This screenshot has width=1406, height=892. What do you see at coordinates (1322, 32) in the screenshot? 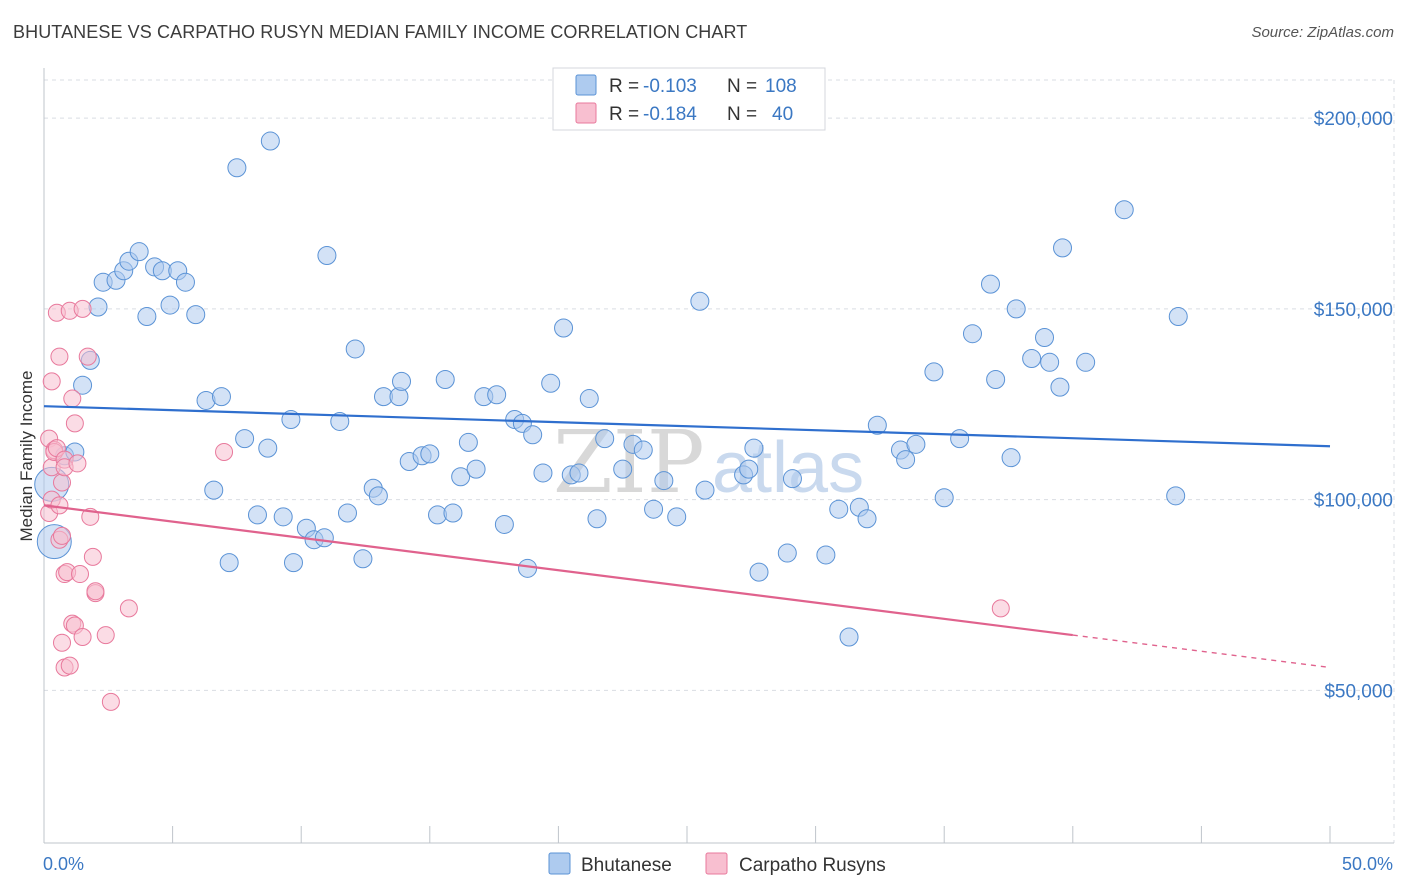
I see `source-label: Source: ZipAtlas.com` at bounding box center [1322, 32].